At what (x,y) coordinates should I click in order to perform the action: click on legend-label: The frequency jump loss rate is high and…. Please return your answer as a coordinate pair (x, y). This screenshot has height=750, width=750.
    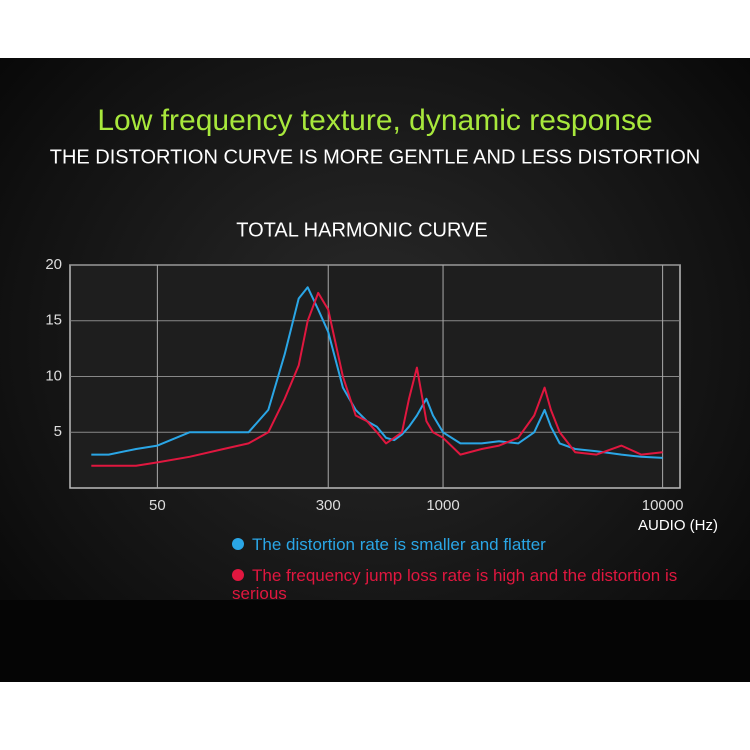
    Looking at the image, I should click on (455, 584).